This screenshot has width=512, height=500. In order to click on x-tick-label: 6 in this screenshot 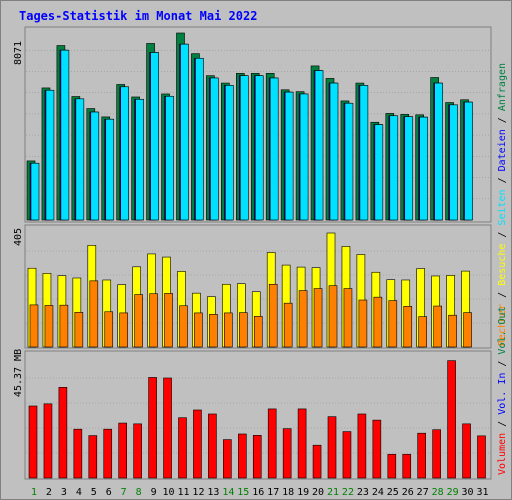, I will do `click(109, 492)`.